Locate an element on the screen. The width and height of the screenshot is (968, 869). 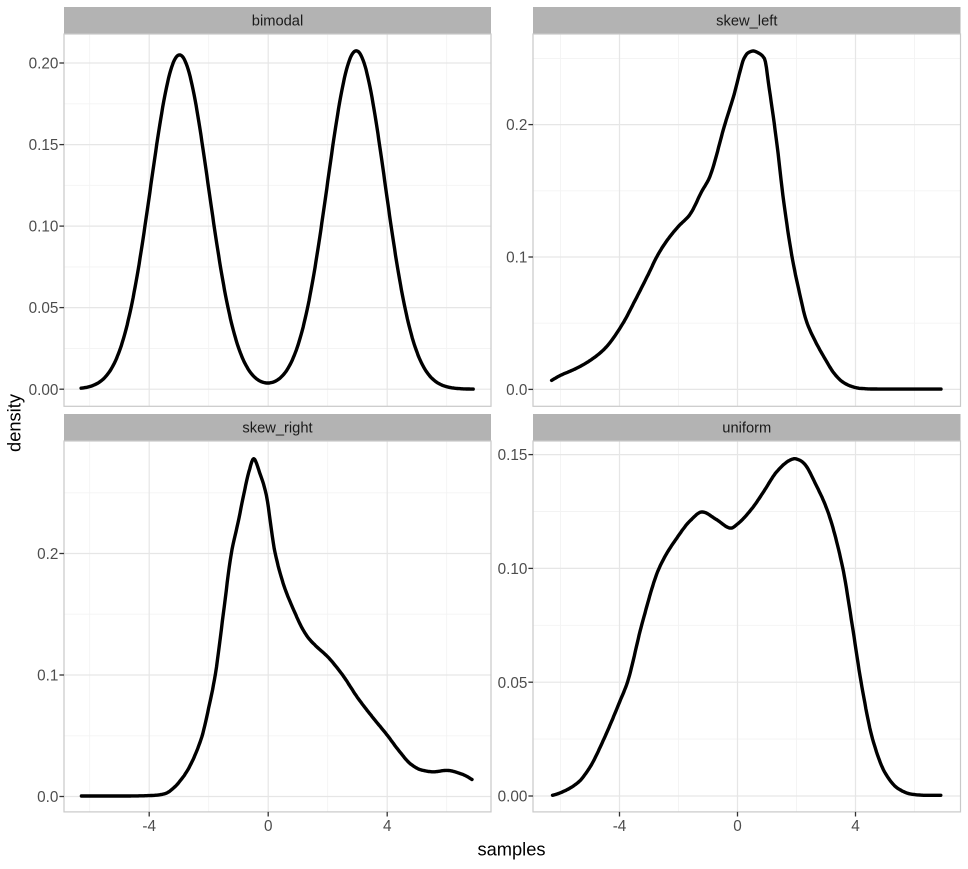
svg-text: 0.20 is located at coordinates (44, 64).